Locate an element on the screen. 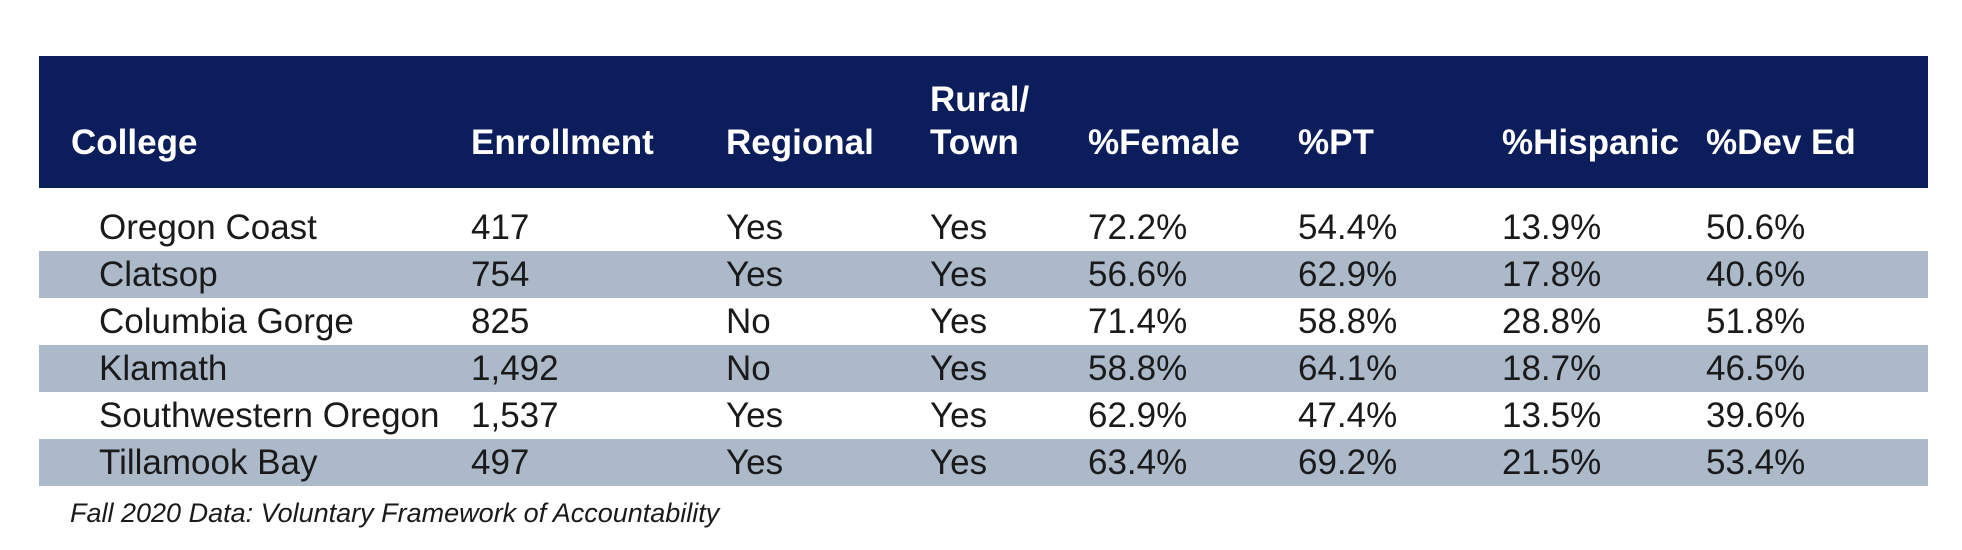 The height and width of the screenshot is (550, 1962). cell-college: Clatsop is located at coordinates (158, 274).